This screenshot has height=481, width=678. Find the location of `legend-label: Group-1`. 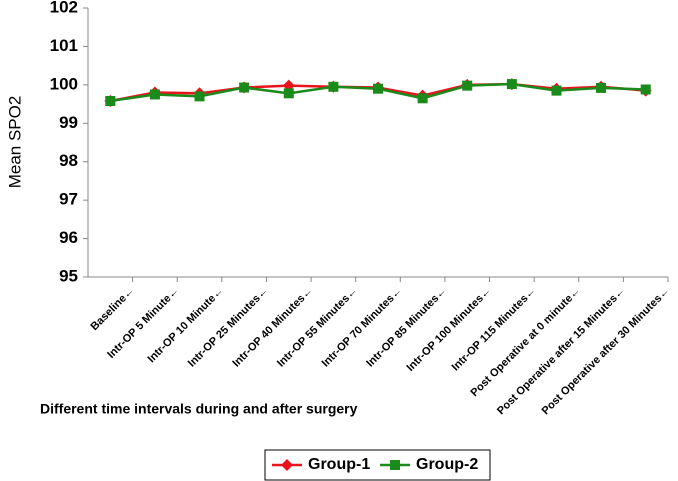

legend-label: Group-1 is located at coordinates (339, 464).